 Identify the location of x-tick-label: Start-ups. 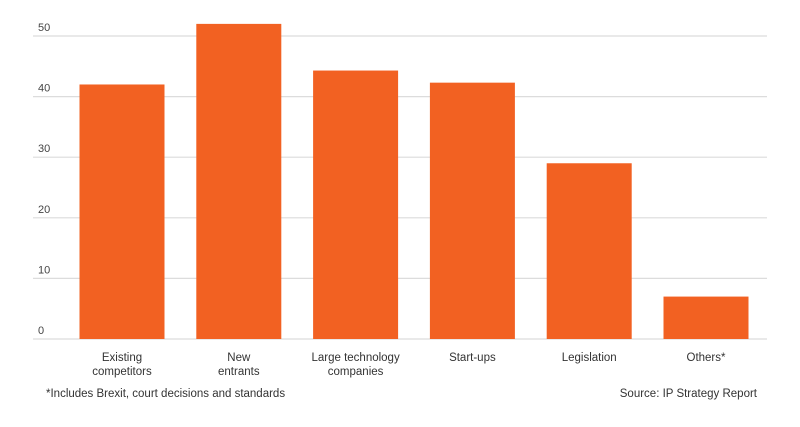
(472, 358).